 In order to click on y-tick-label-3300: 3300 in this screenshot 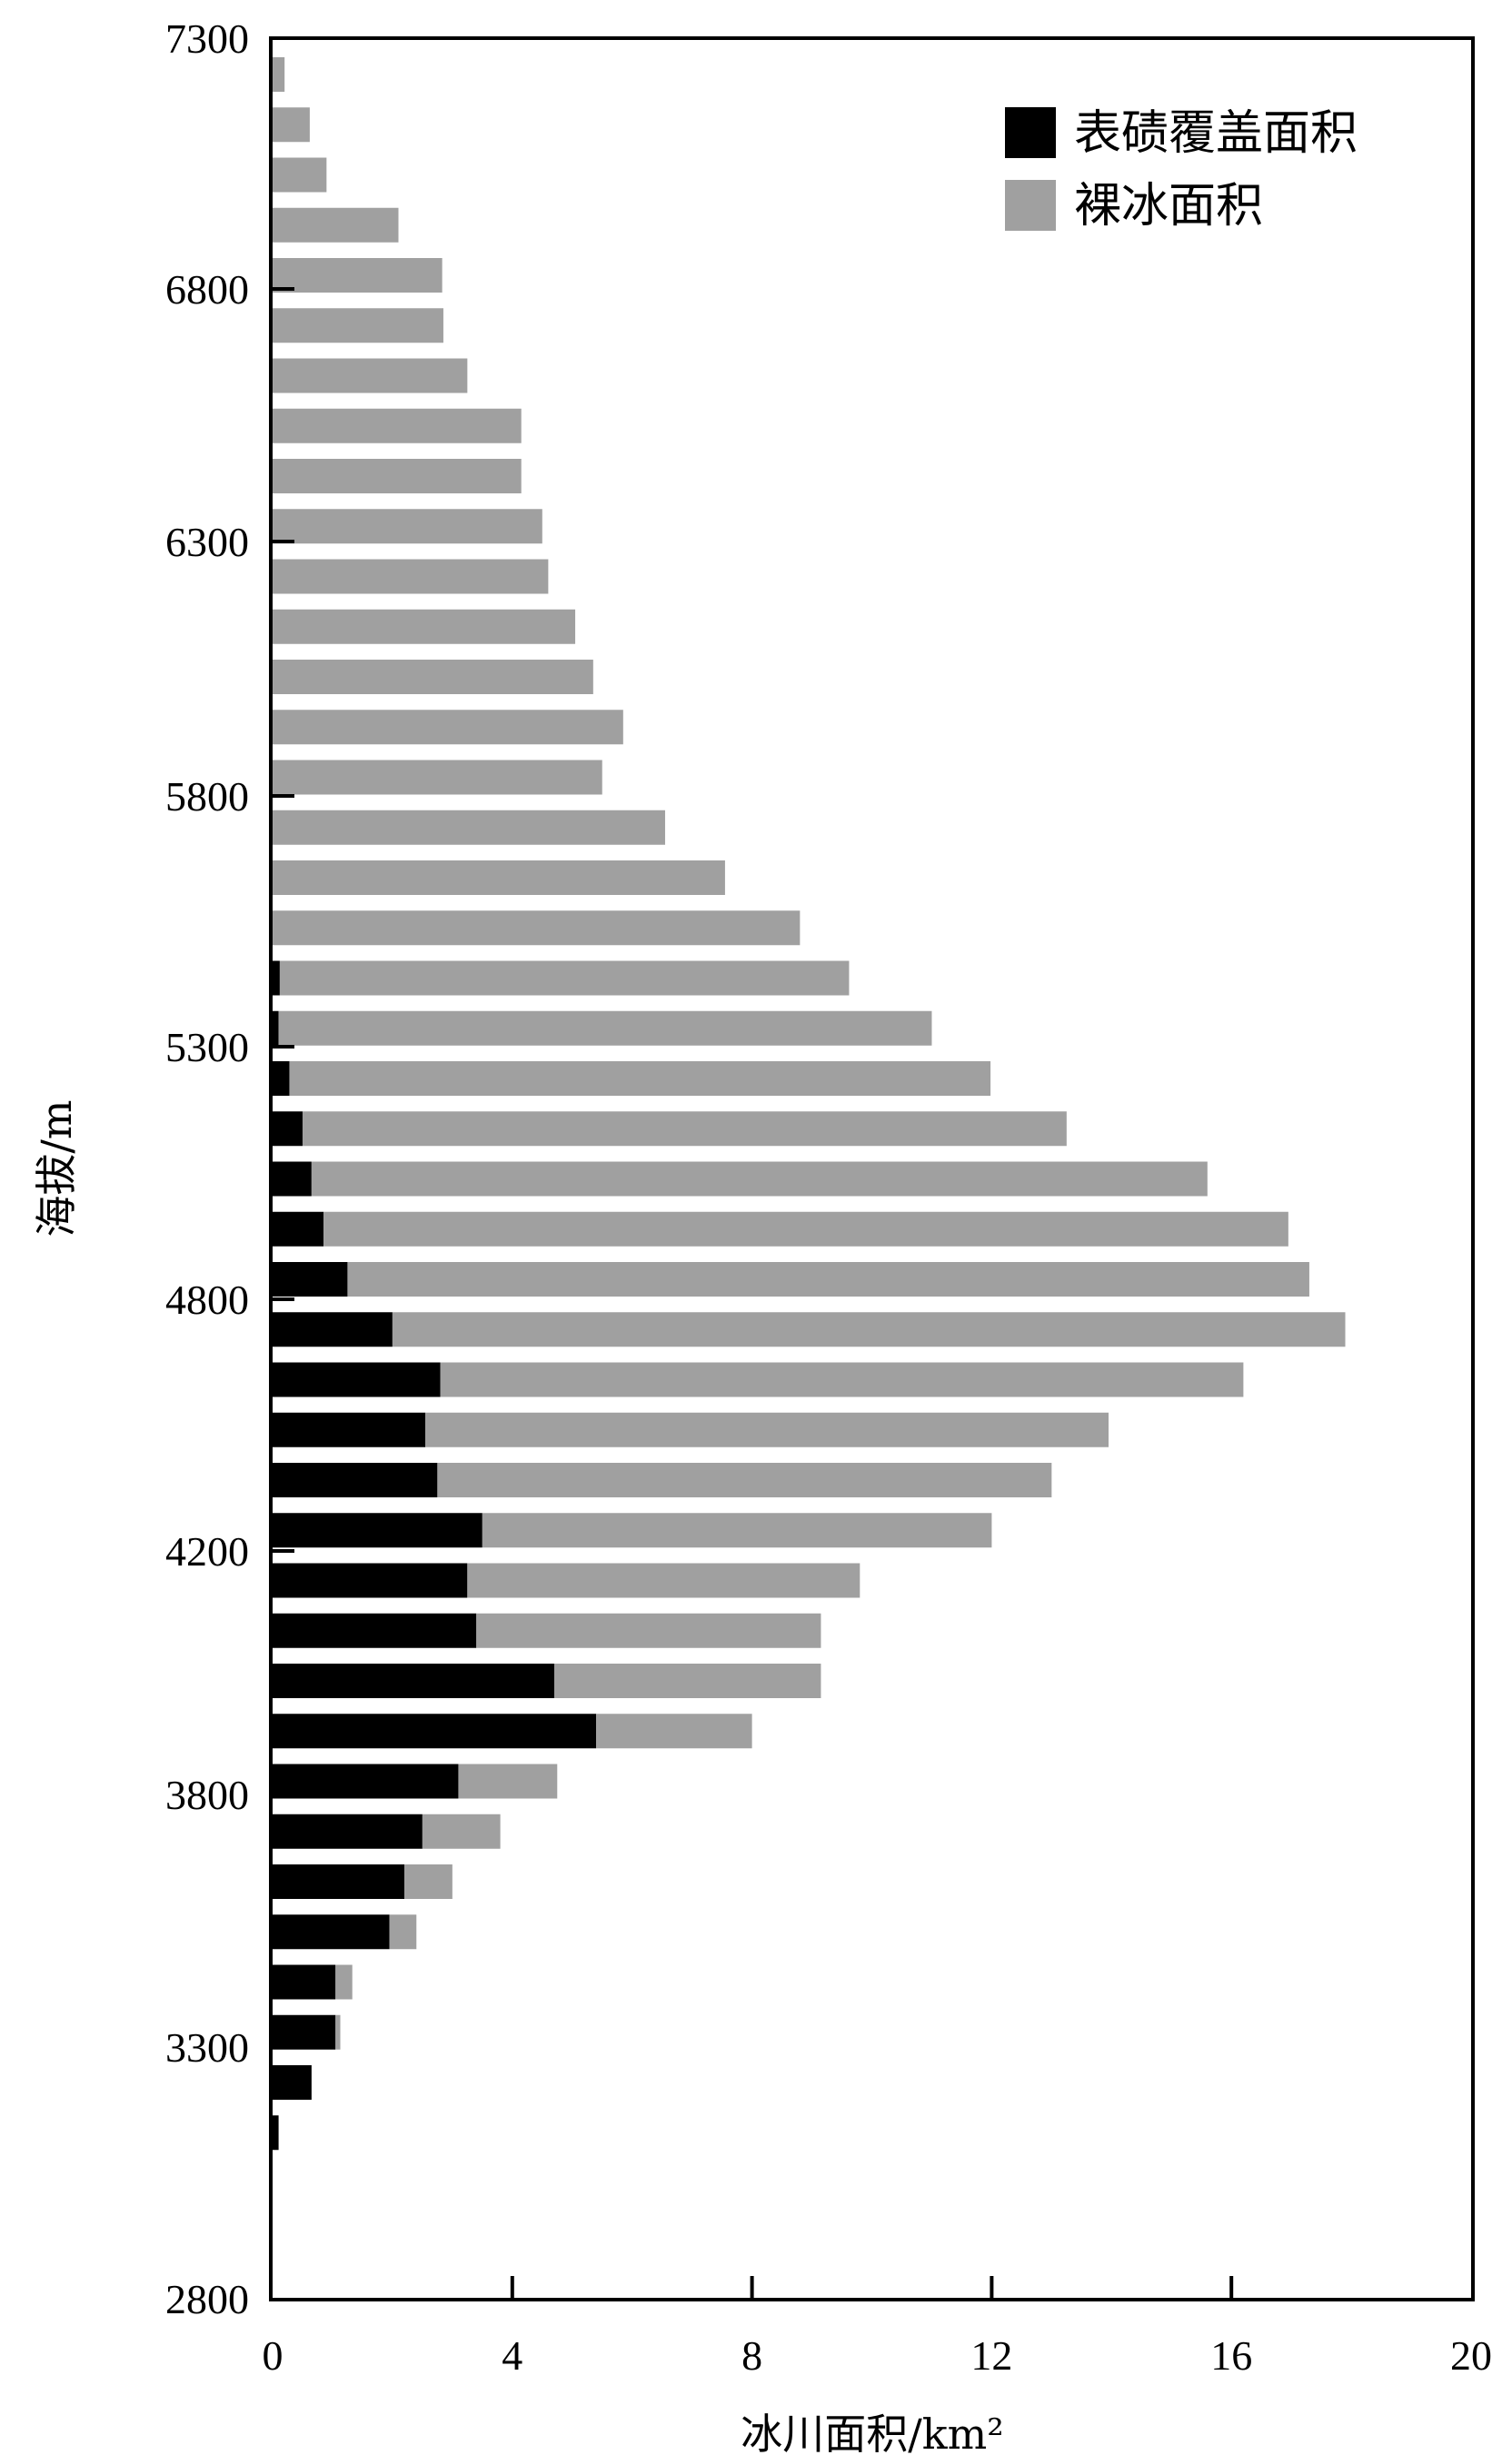, I will do `click(207, 2047)`.